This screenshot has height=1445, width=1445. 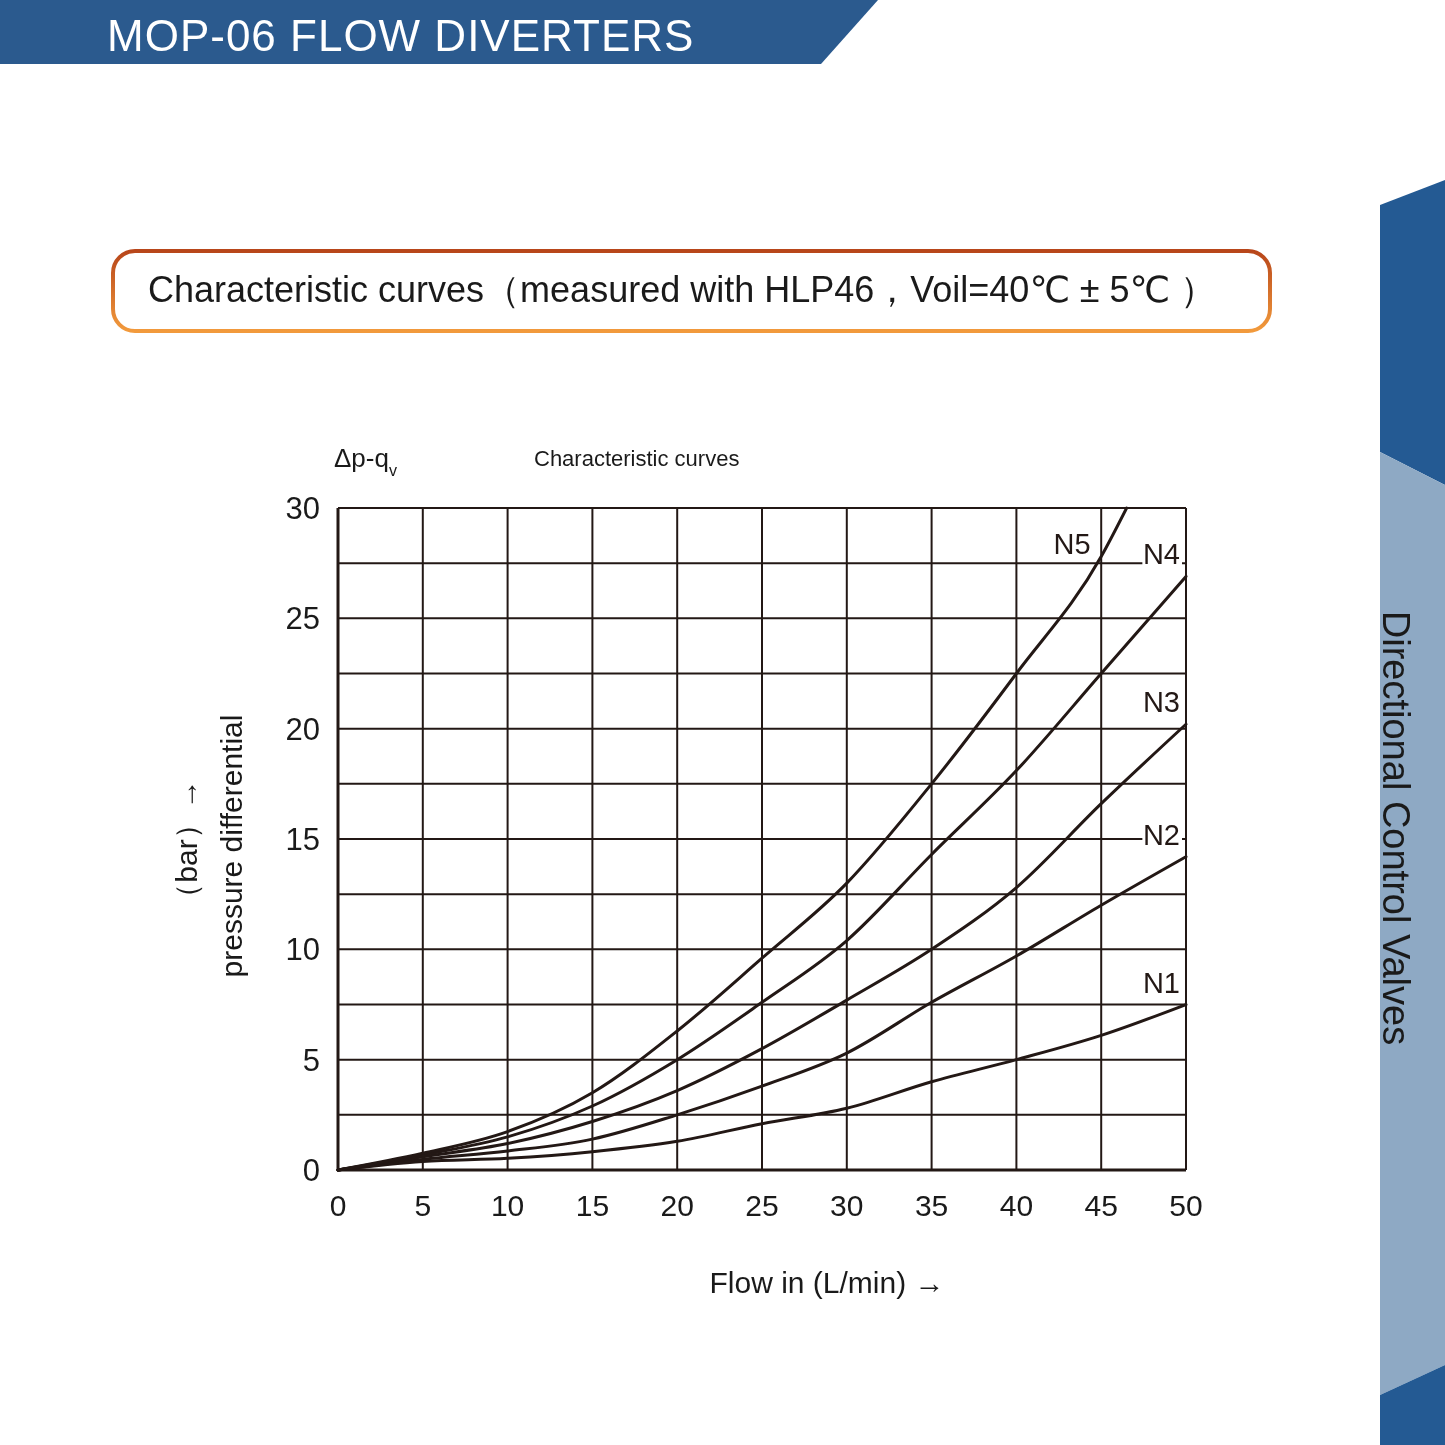 What do you see at coordinates (423, 1205) in the screenshot?
I see `x-tick-label: 5` at bounding box center [423, 1205].